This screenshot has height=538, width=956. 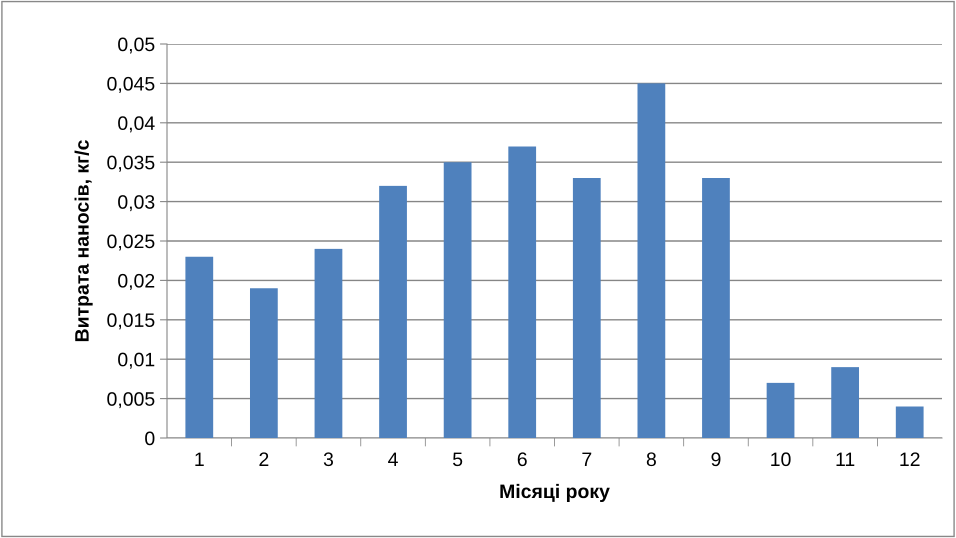 I want to click on x-tick-label: 12, so click(x=910, y=459).